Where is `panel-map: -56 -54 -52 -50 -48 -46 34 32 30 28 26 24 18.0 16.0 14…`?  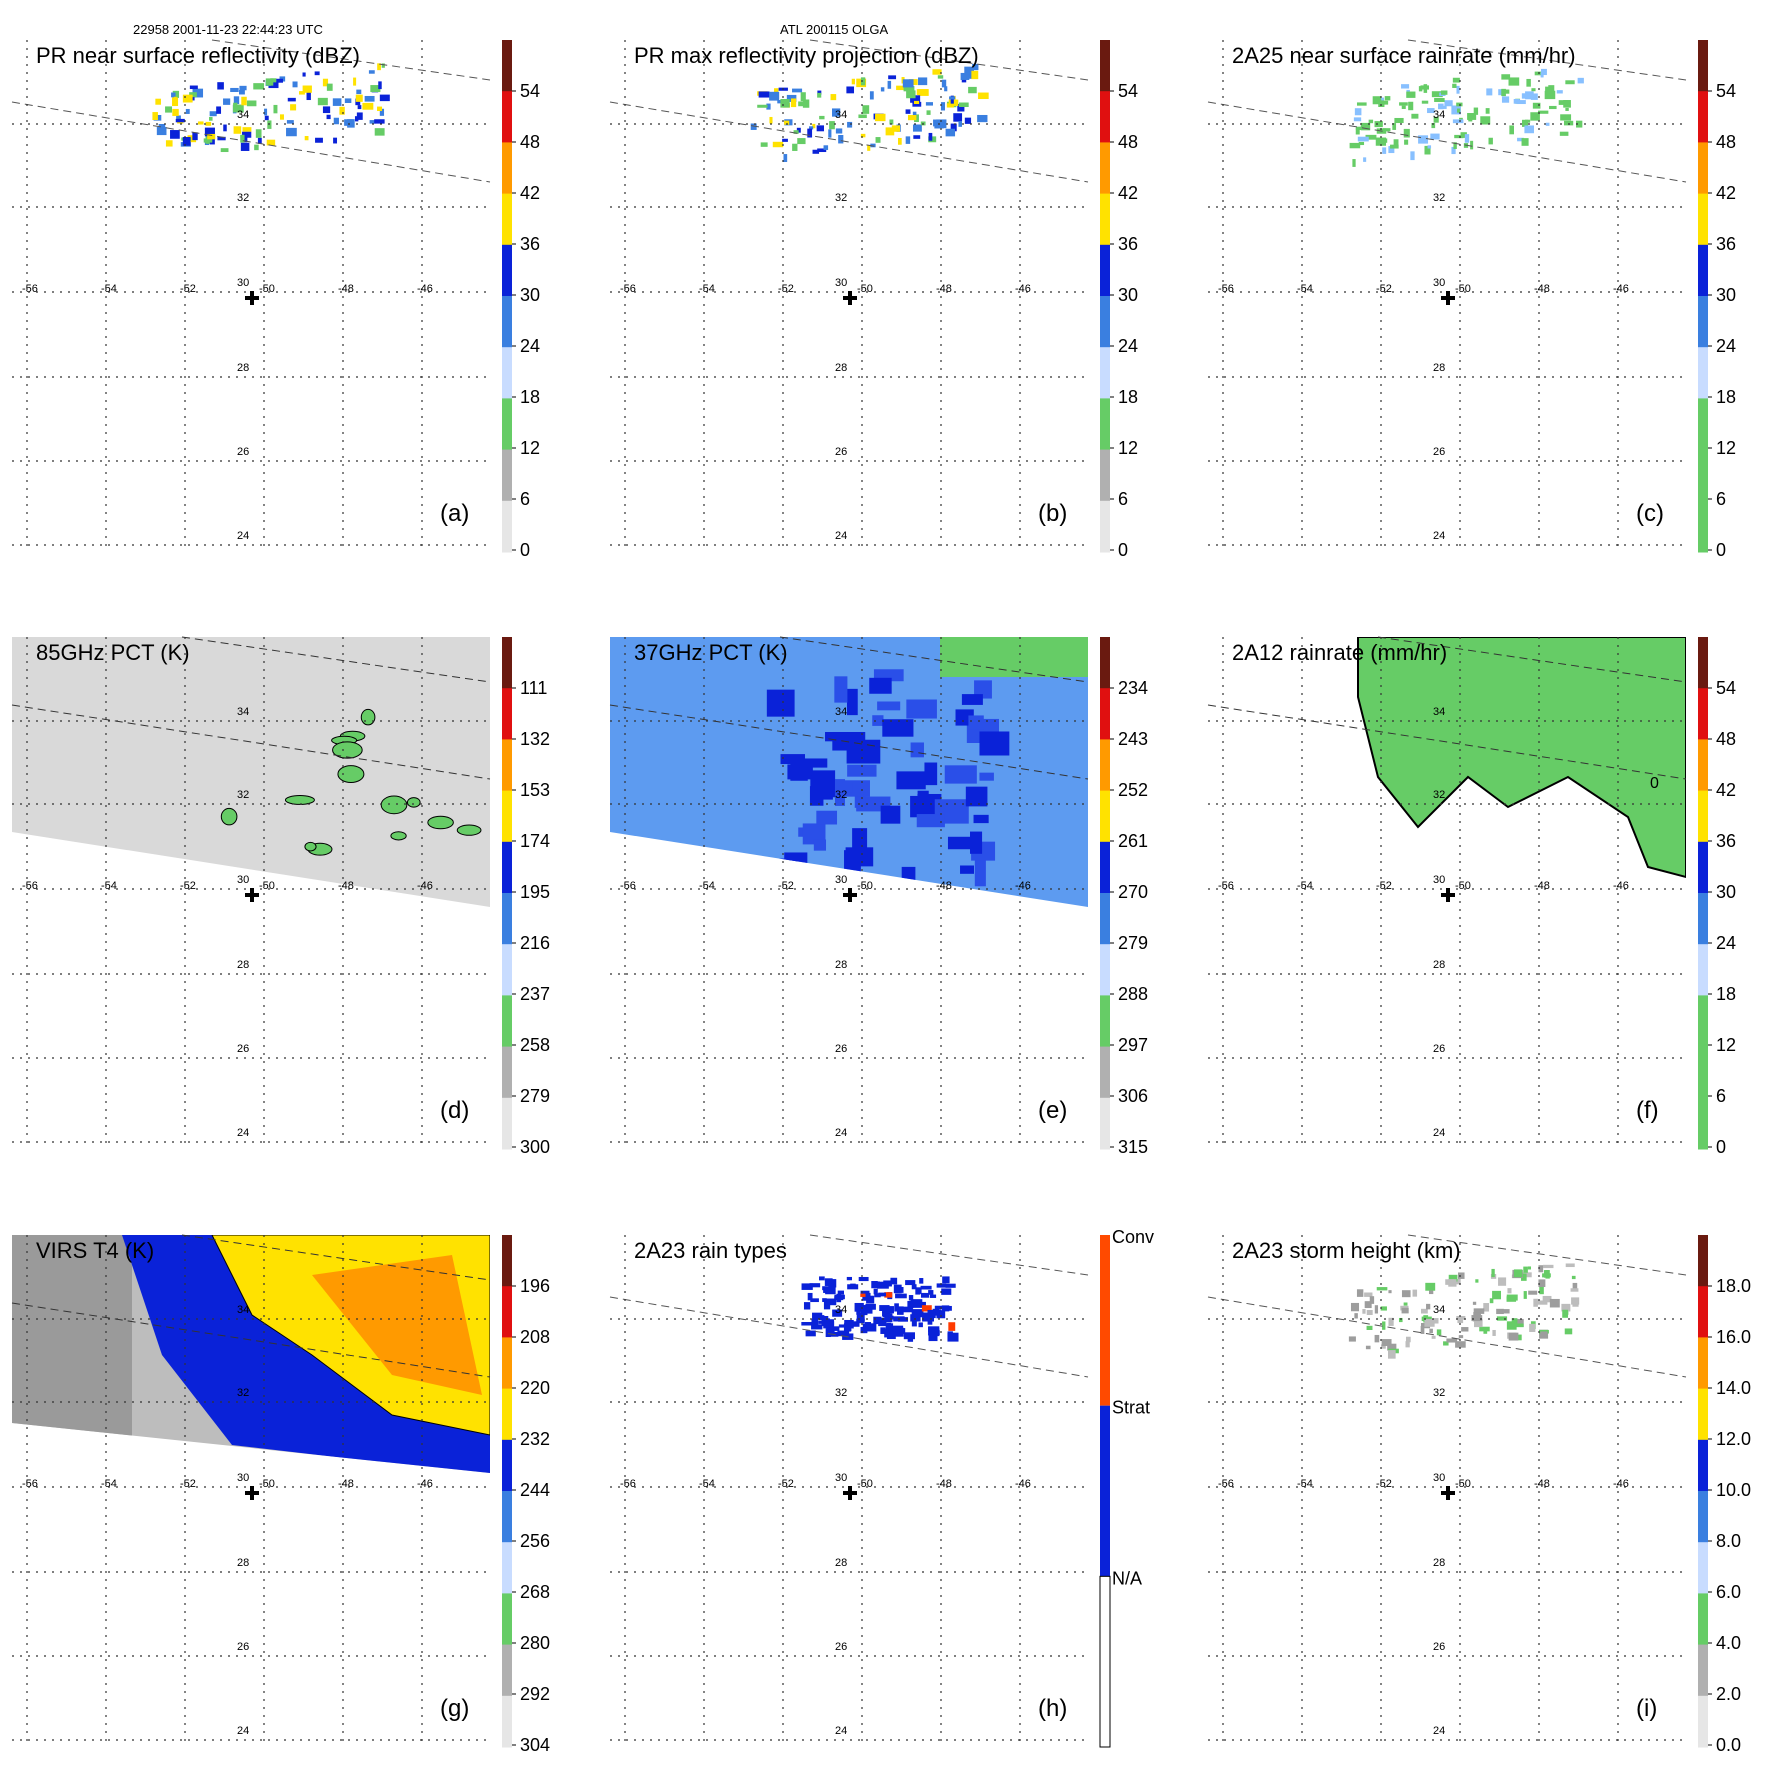 panel-map: -56 -54 -52 -50 -48 -46 34 32 30 28 26 24 18.0 16.0 14… is located at coordinates (1479, 1494).